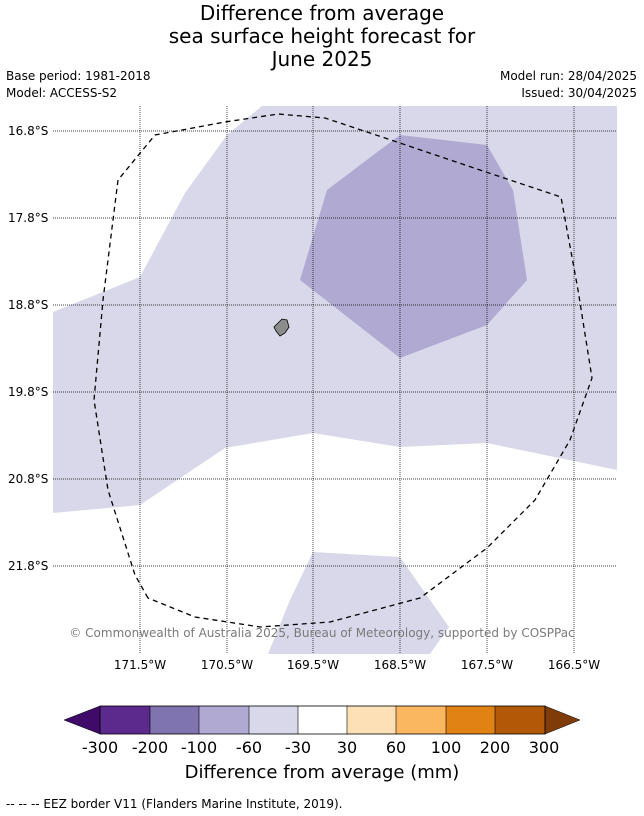  Describe the element at coordinates (322, 13) in the screenshot. I see `title-line-1: Difference from average` at that location.